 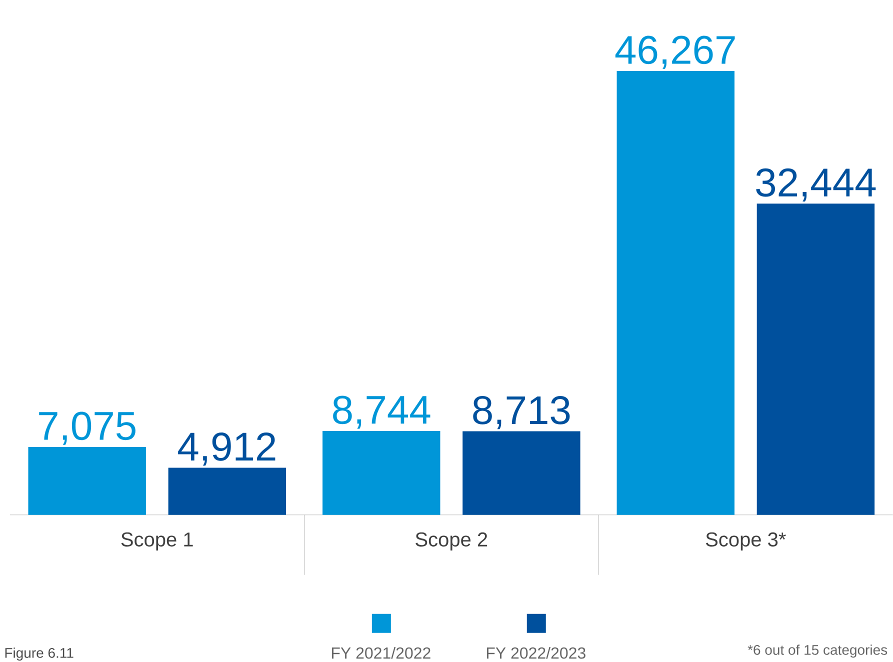 I want to click on data-label: 4,912, so click(x=227, y=449).